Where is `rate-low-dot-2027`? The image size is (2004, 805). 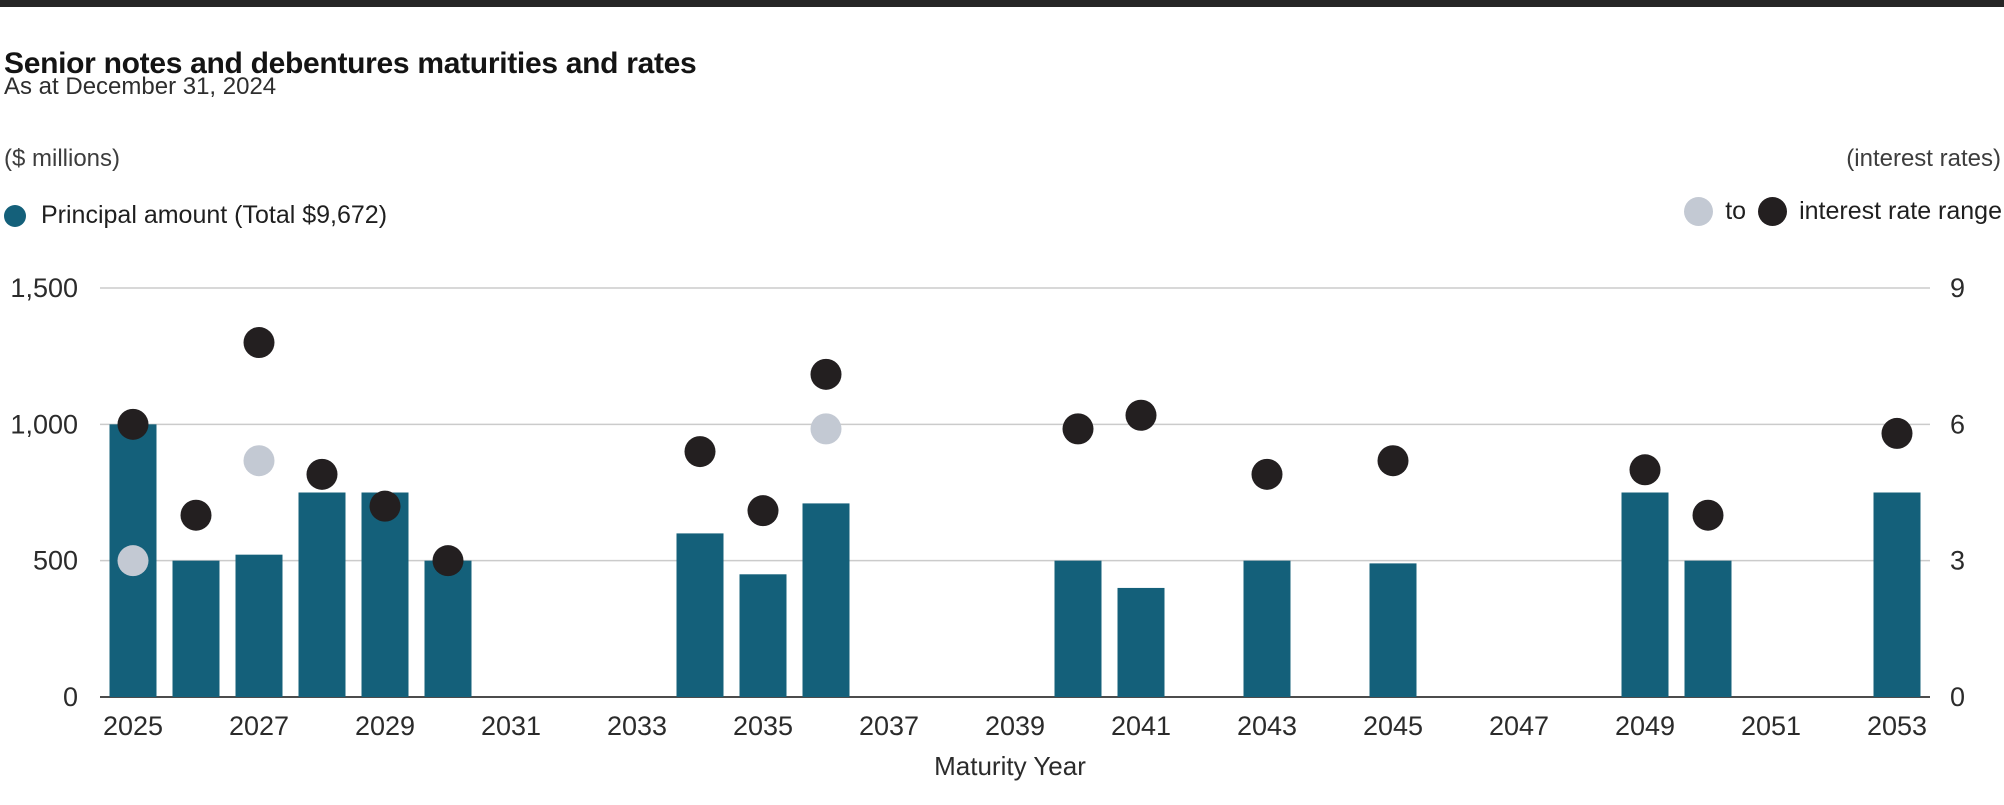
rate-low-dot-2027 is located at coordinates (259, 461).